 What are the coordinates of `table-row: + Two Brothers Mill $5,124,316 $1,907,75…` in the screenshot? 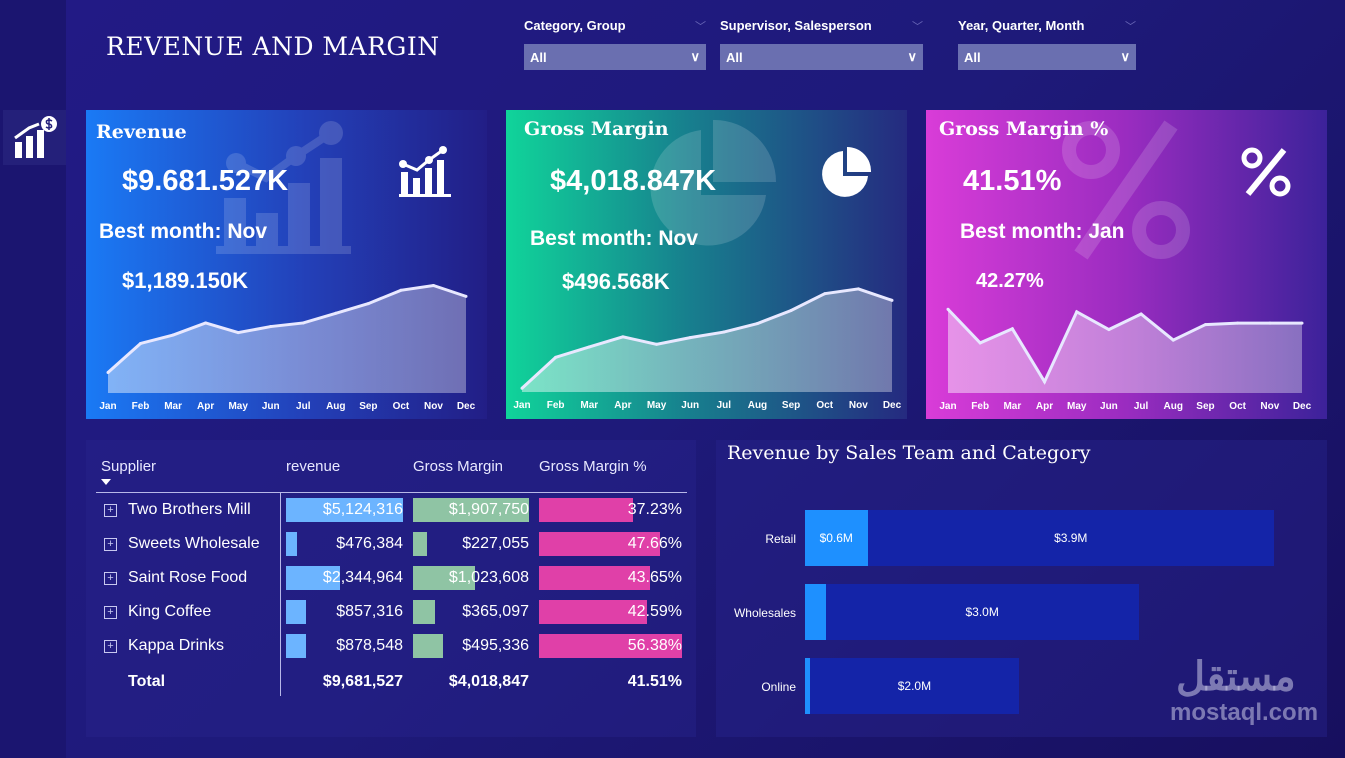 It's located at (391, 511).